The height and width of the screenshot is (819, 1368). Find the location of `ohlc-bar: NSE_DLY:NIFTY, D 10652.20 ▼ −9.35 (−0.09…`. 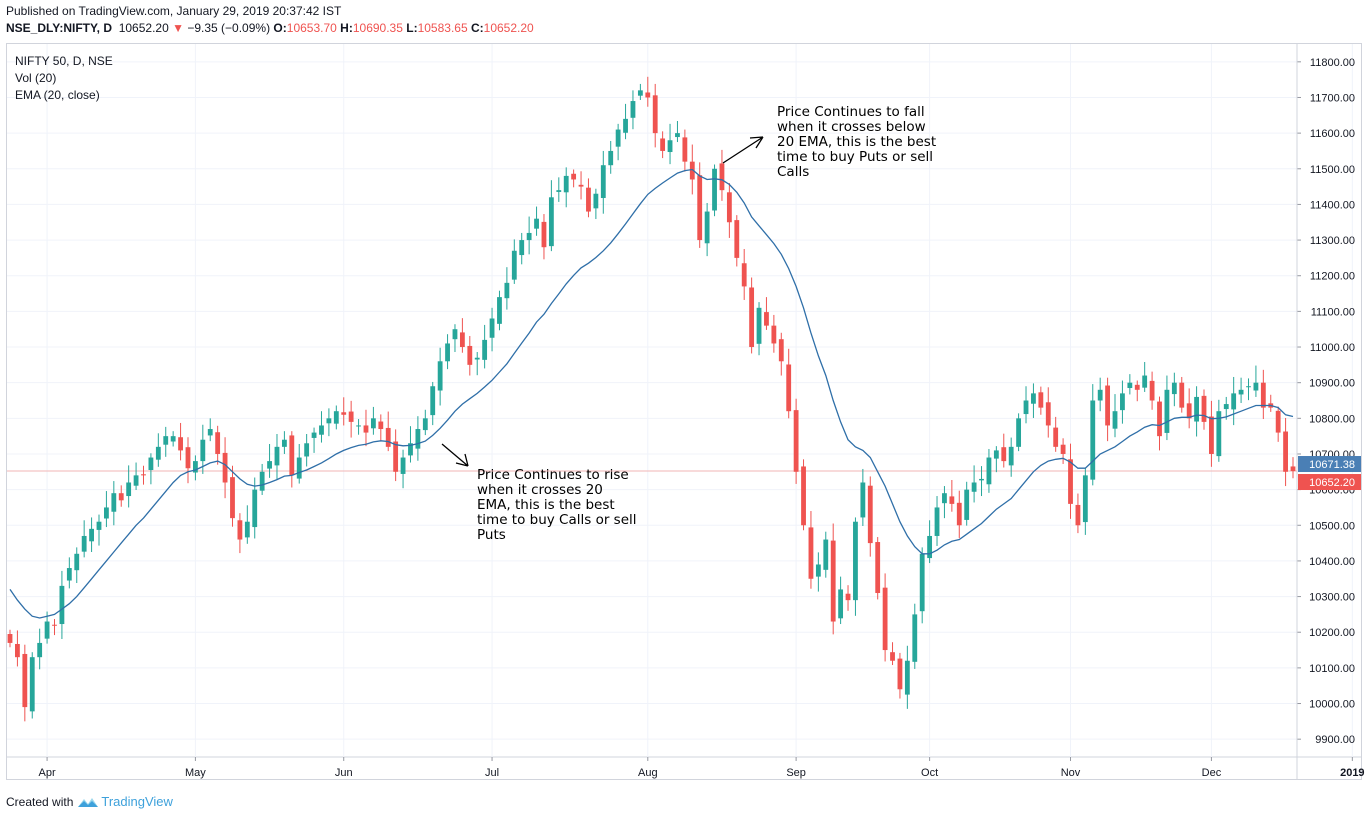

ohlc-bar: NSE_DLY:NIFTY, D 10652.20 ▼ −9.35 (−0.09… is located at coordinates (270, 28).